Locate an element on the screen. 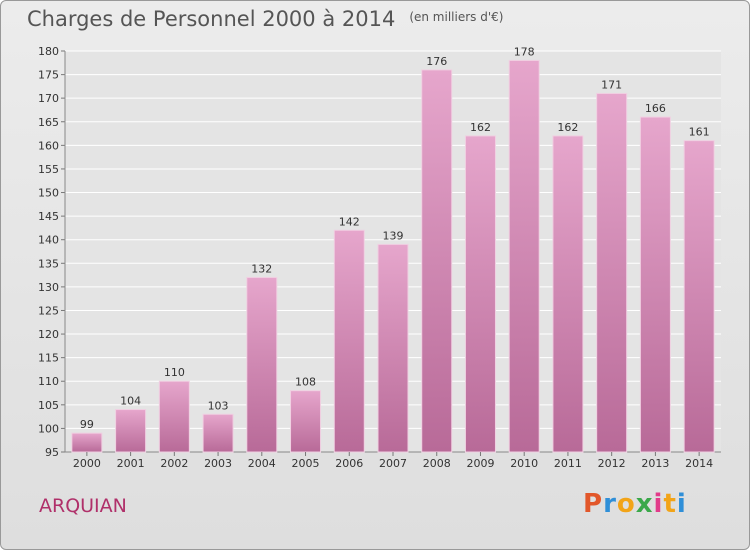  x-tick-label: 2004 is located at coordinates (262, 463).